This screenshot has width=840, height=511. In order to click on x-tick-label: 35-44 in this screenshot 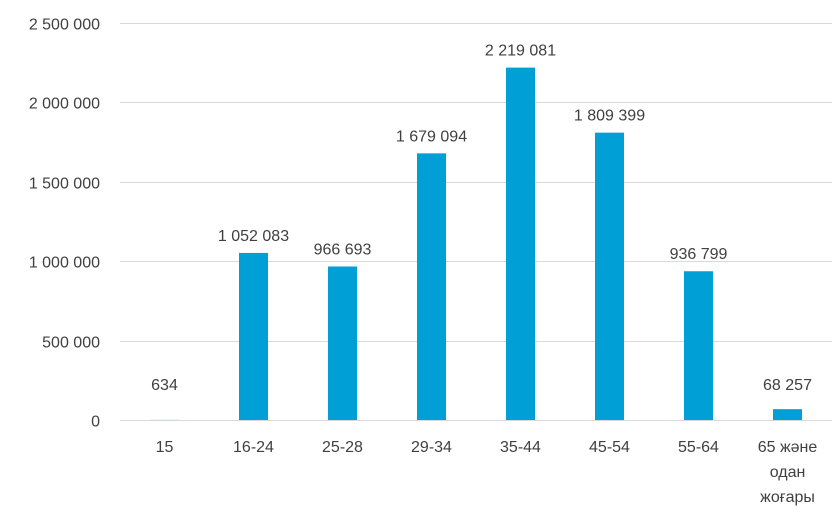, I will do `click(520, 447)`.